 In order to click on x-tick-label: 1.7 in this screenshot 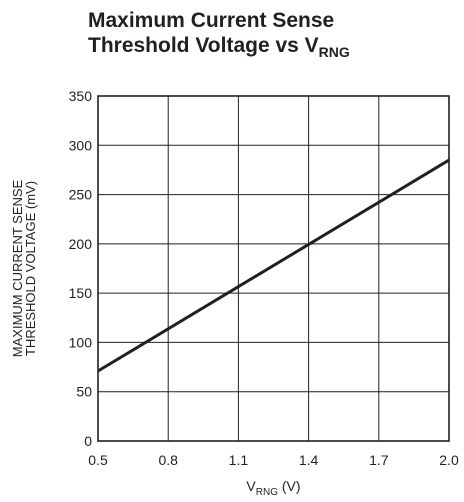, I will do `click(379, 460)`.